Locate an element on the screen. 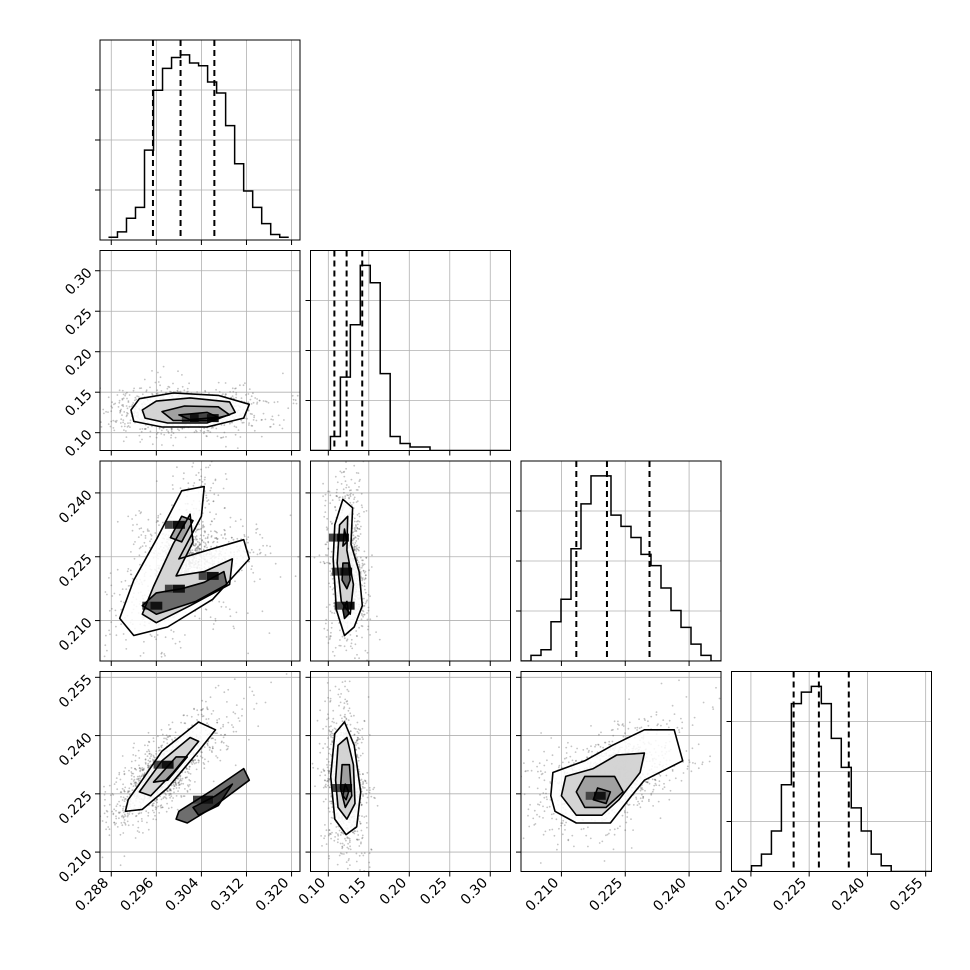 The height and width of the screenshot is (970, 970). x-tick-label: 0.288 is located at coordinates (92, 895).